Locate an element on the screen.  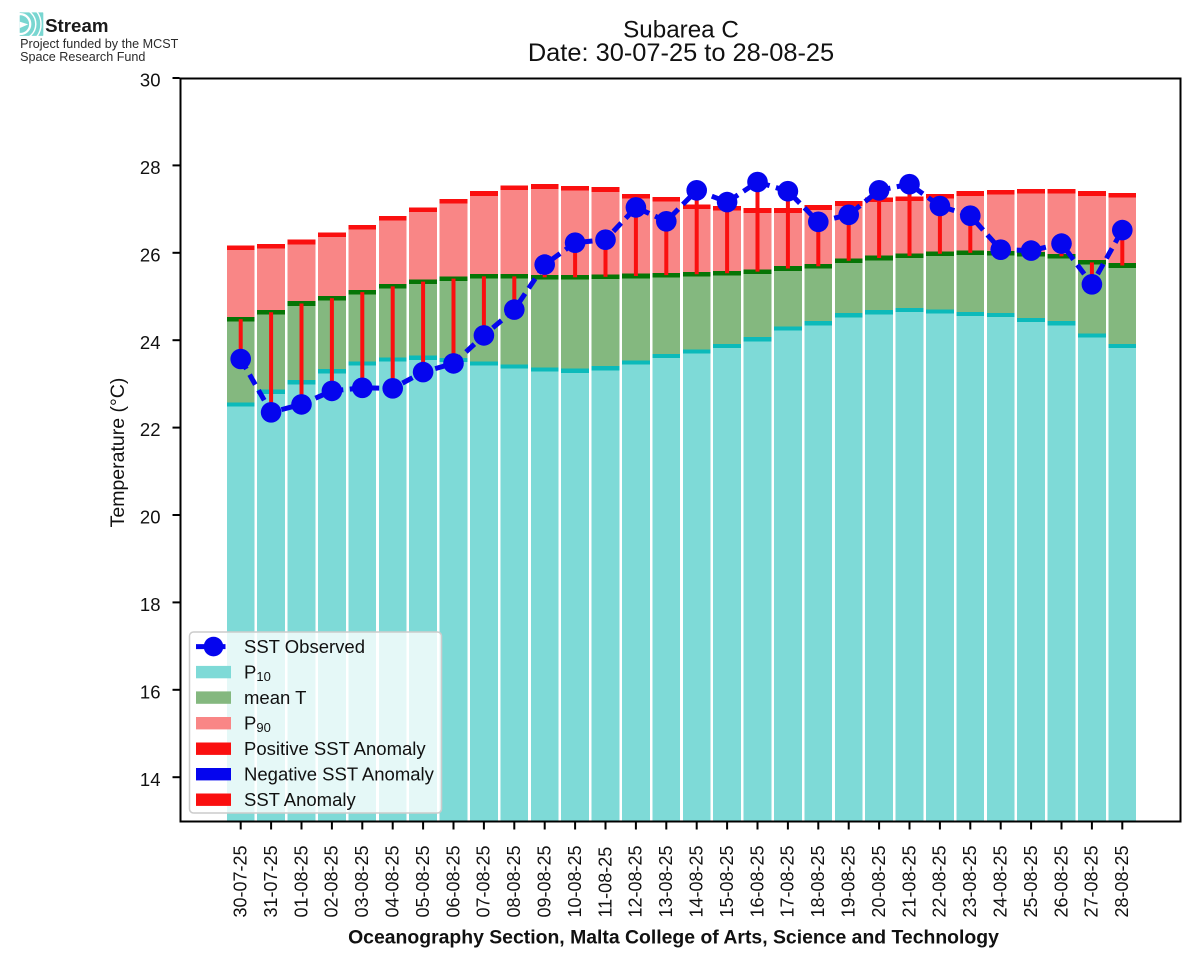
svg-text: SST Anomaly is located at coordinates (300, 799).